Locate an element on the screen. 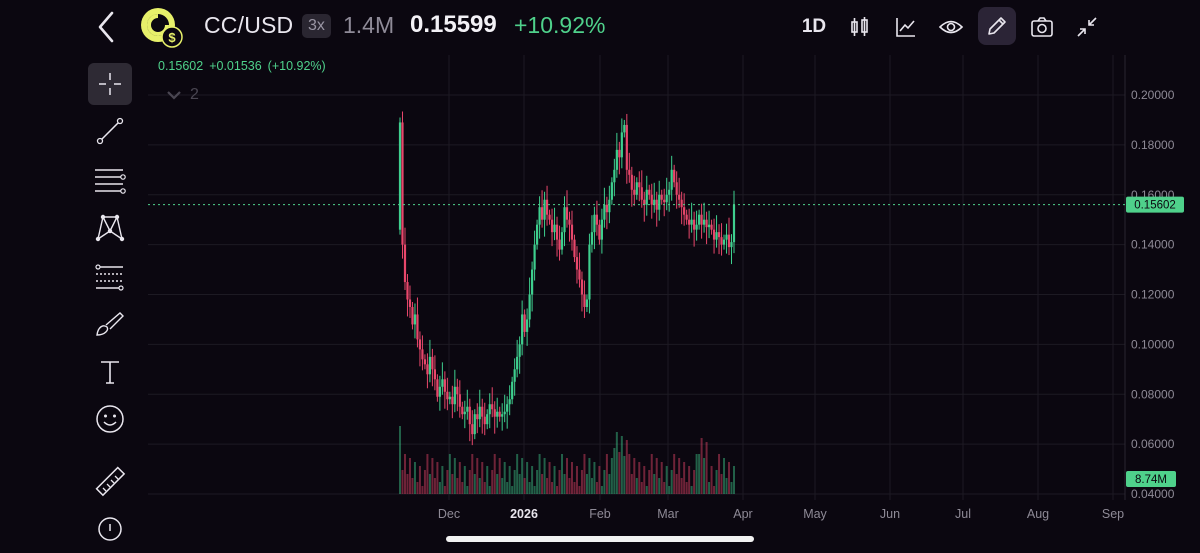  indicators-button is located at coordinates (906, 27).